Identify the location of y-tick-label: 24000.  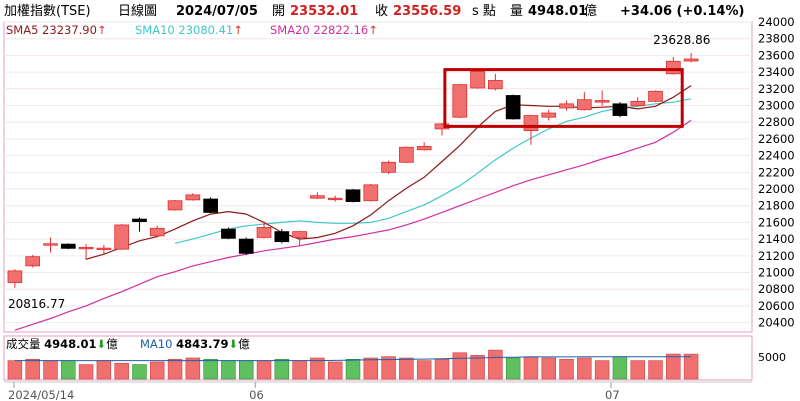
(776, 22).